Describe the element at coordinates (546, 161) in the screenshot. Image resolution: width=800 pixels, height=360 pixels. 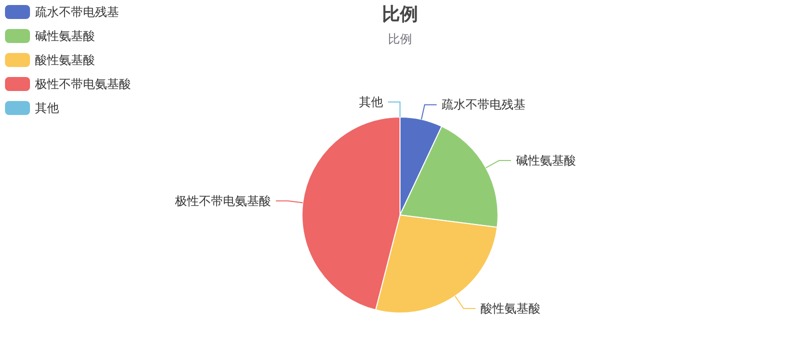
I see `slice-label: 碱性氨基酸` at that location.